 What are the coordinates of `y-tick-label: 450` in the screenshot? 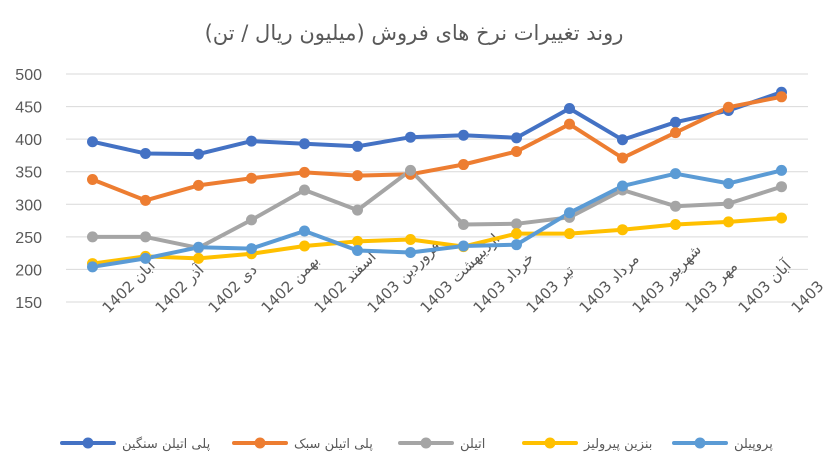 It's located at (28, 108).